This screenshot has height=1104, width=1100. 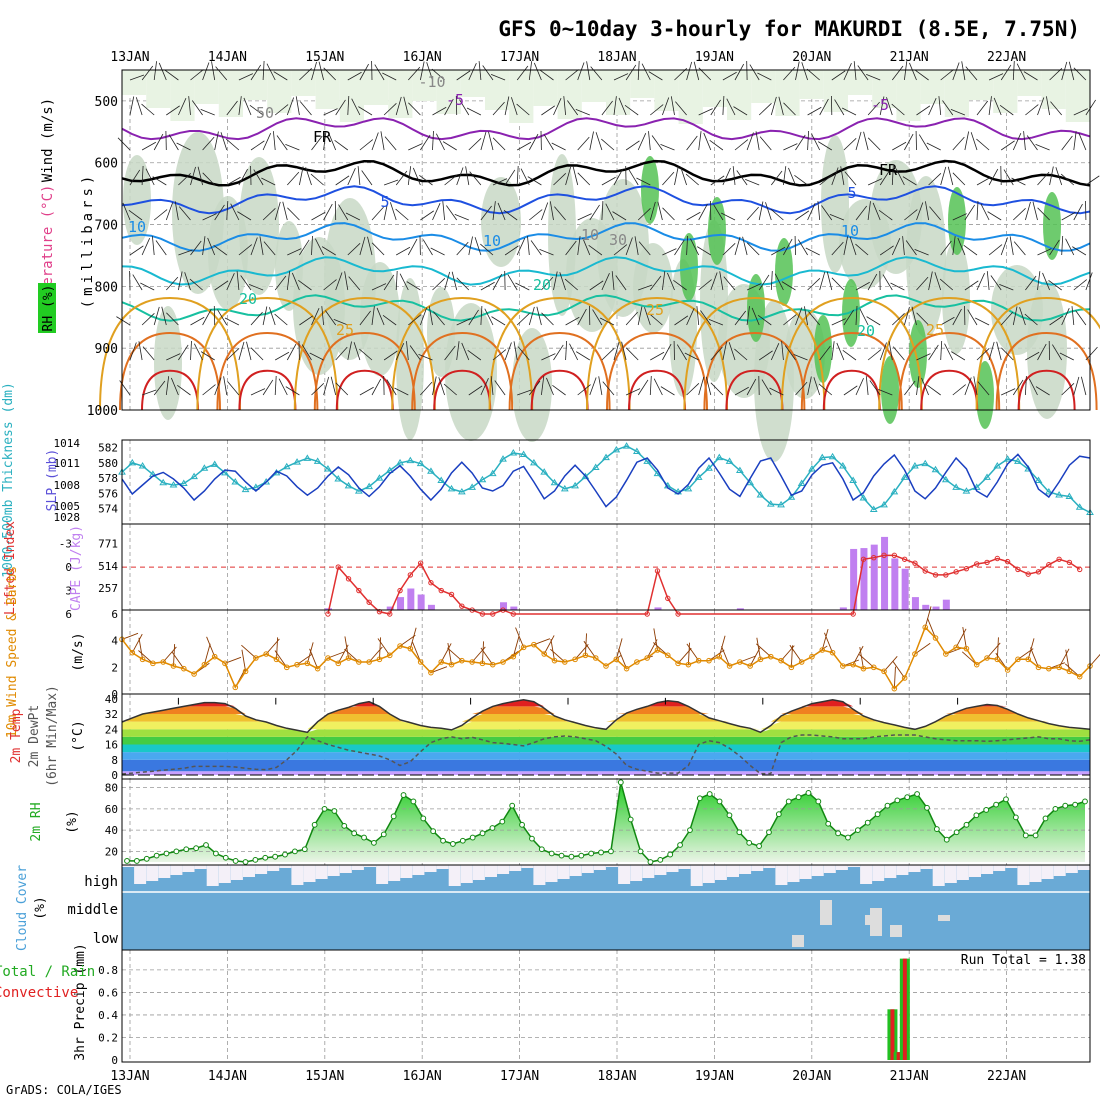 What do you see at coordinates (322, 137) in the screenshot?
I see `contour-label: FR` at bounding box center [322, 137].